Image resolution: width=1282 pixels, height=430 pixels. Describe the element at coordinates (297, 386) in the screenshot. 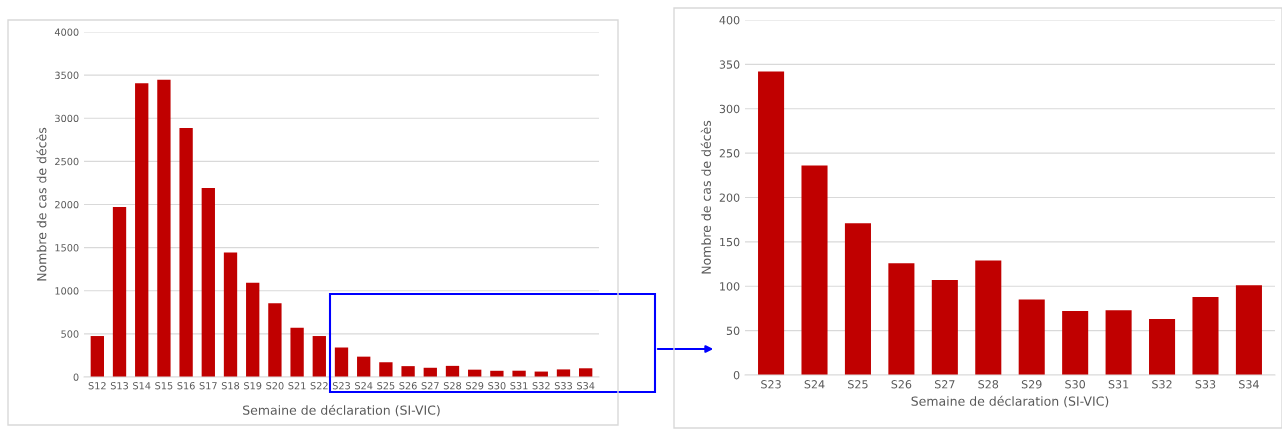

I see `x-tick-label: S21` at that location.